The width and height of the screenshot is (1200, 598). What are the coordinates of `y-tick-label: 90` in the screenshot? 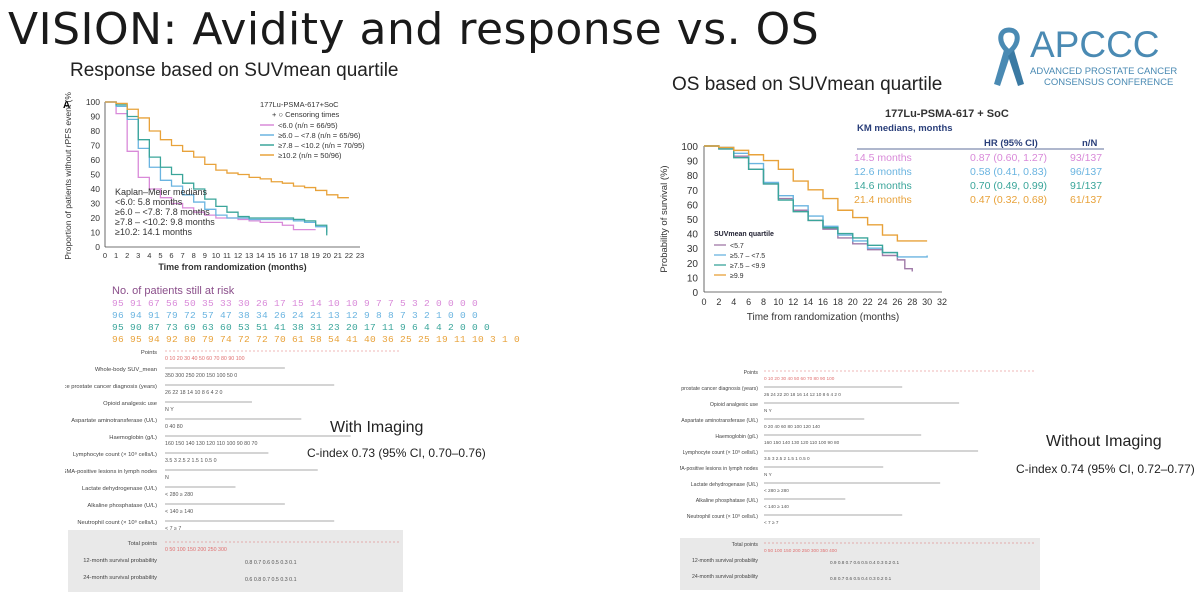 It's located at (96, 117).